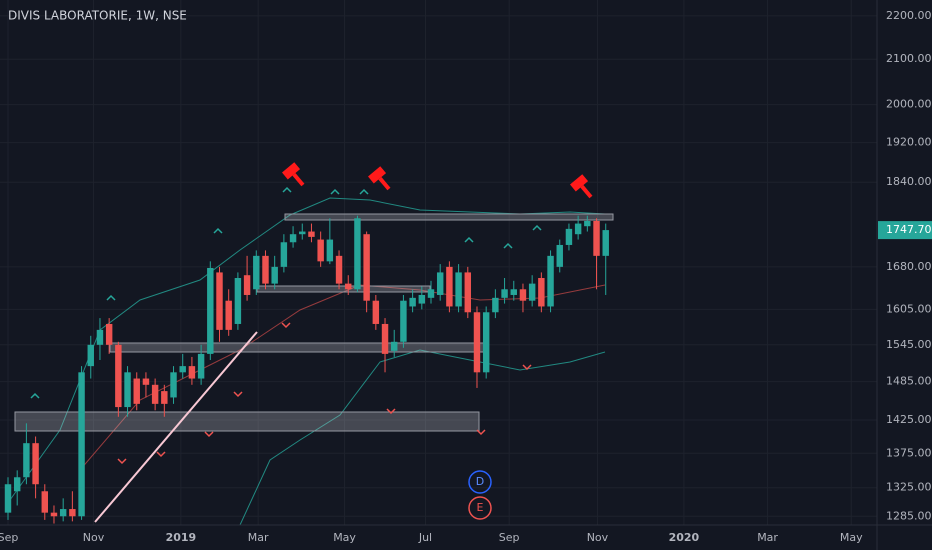  Describe the element at coordinates (437, 180) in the screenshot. I see `hammer-icons` at that location.